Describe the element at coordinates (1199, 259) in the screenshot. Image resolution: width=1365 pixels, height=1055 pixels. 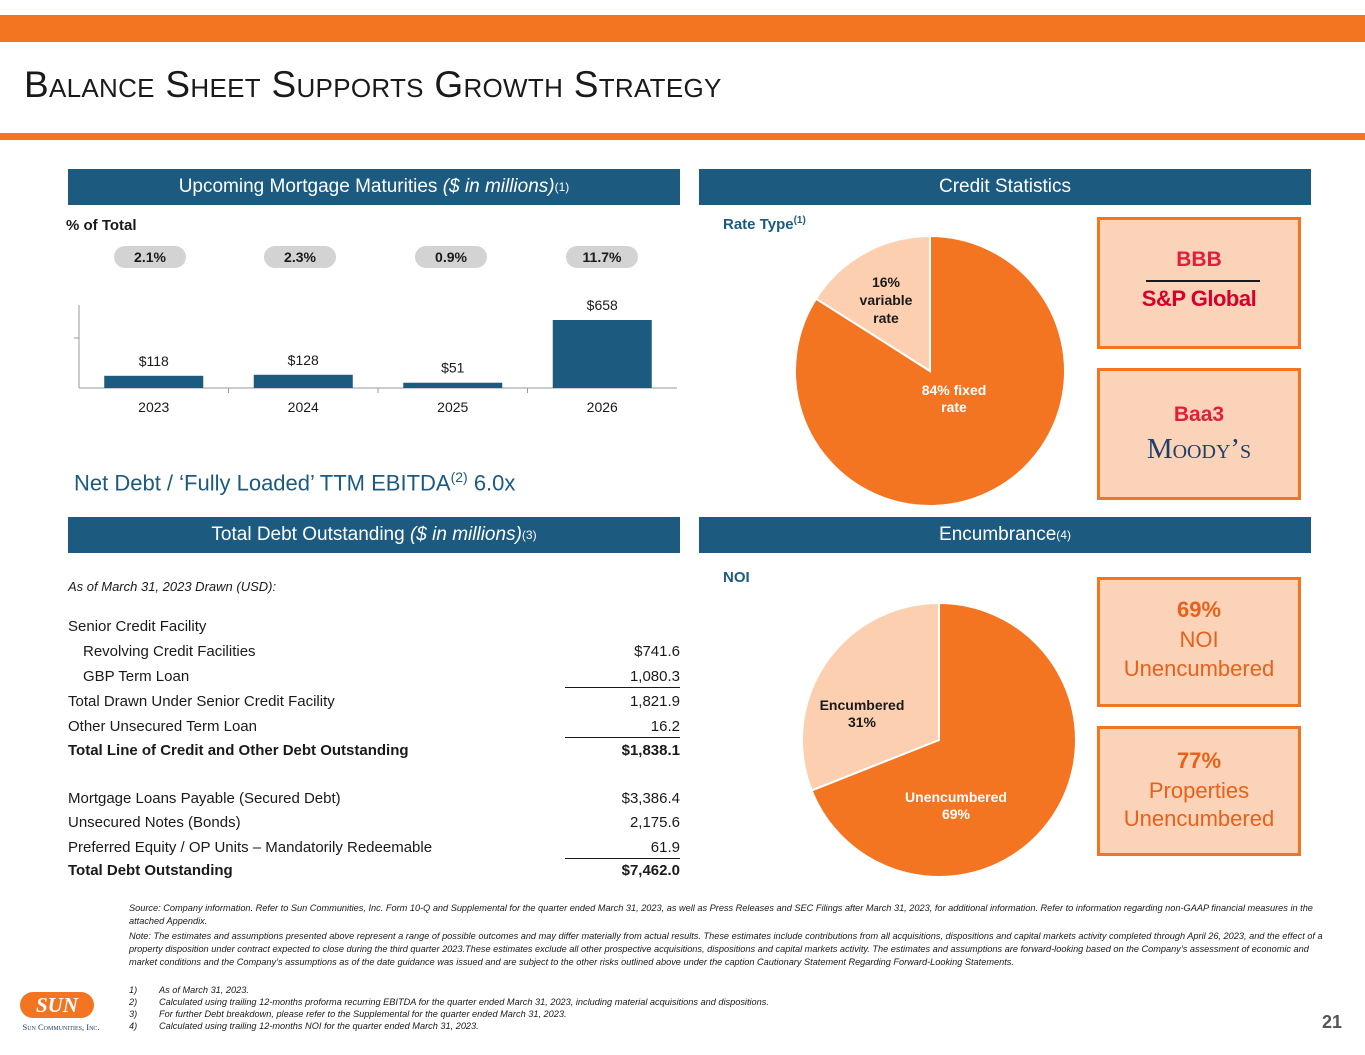
I see `sp-rating: BBB` at that location.